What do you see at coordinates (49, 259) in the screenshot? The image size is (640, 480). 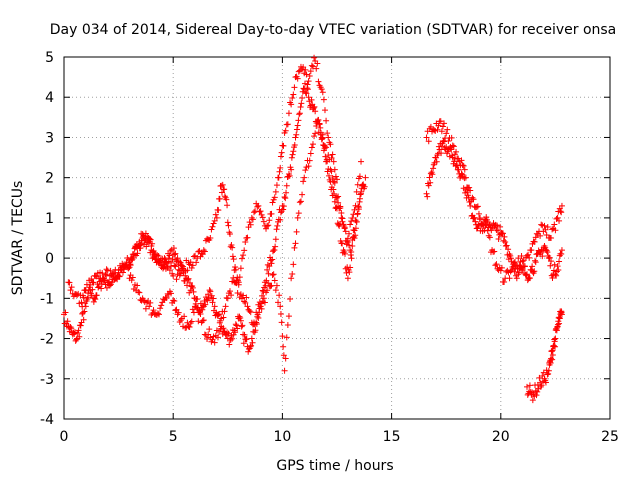 I see `y-tick-label: 0` at bounding box center [49, 259].